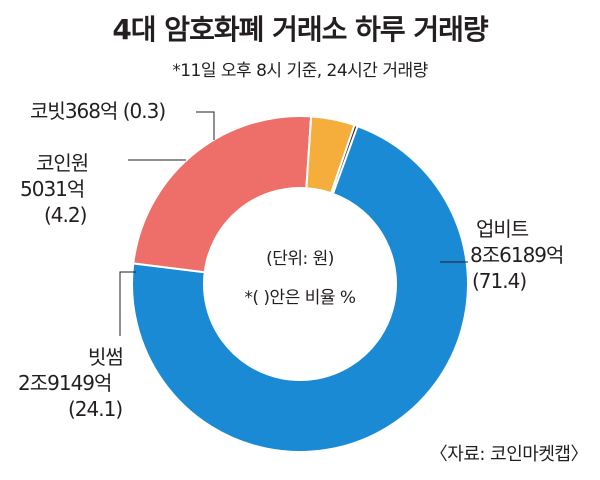 The height and width of the screenshot is (480, 600). What do you see at coordinates (62, 163) in the screenshot?
I see `label-coinone-name: 코인원` at bounding box center [62, 163].